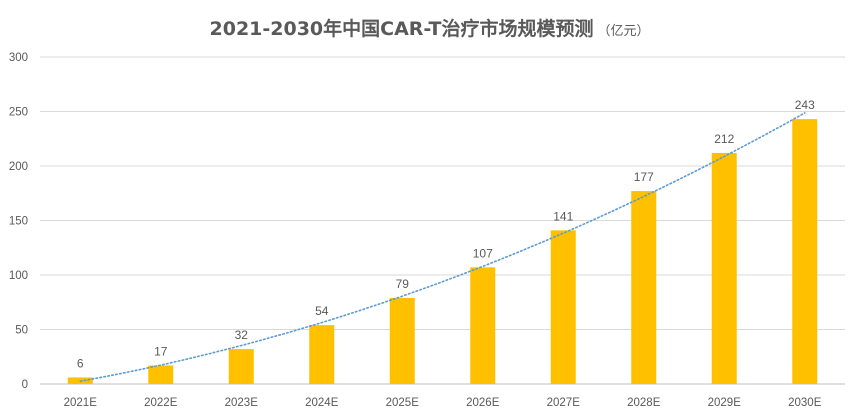  I want to click on y-tick-label: 50, so click(21, 331).